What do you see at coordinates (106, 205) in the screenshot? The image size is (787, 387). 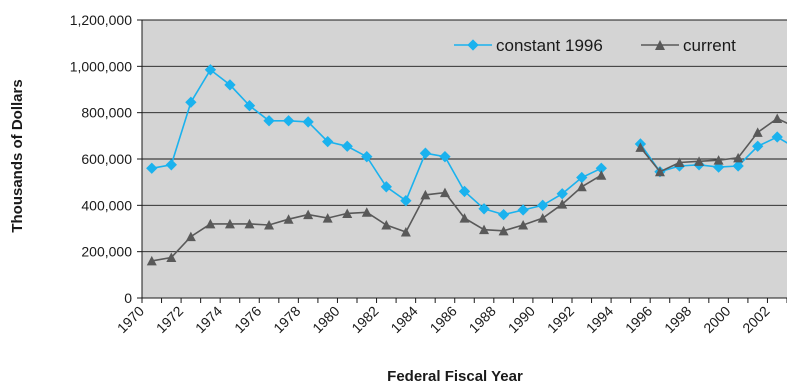 I see `y-tick-label: 400,000` at bounding box center [106, 205].